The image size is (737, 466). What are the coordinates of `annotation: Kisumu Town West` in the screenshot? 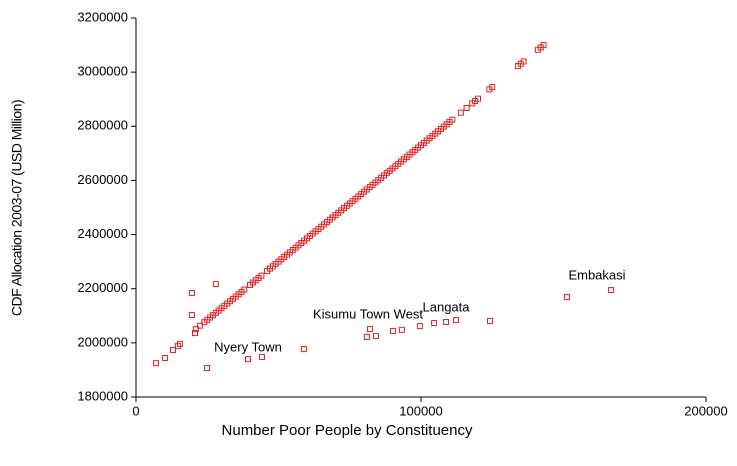 It's located at (368, 313).